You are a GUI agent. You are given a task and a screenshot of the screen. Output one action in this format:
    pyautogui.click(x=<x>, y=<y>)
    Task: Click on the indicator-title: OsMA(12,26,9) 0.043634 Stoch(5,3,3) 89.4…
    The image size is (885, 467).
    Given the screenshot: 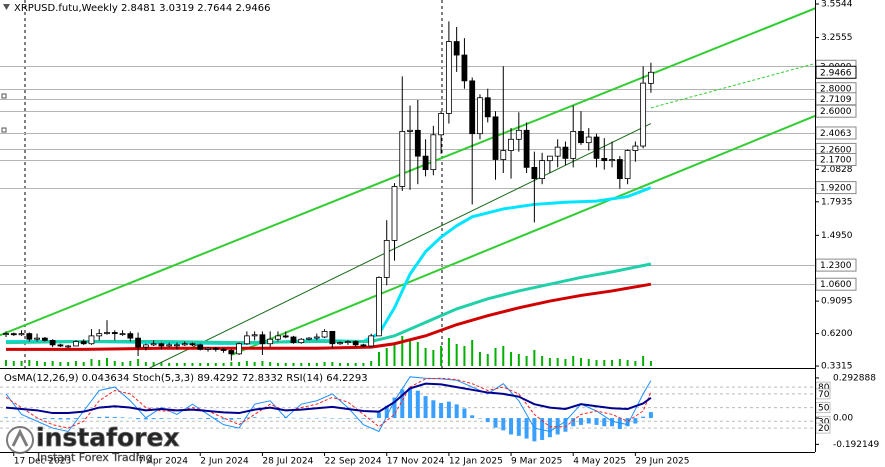 What is the action you would take?
    pyautogui.click(x=186, y=378)
    